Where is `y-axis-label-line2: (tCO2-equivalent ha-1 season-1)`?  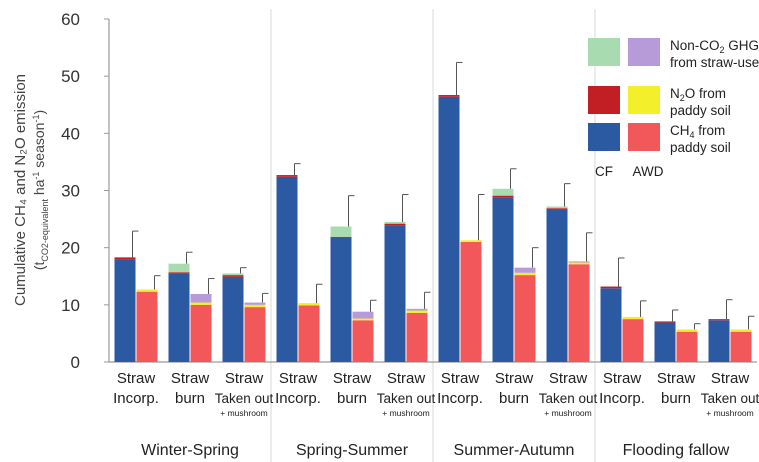 y-axis-label-line2: (tCO2-equivalent ha-1 season-1) is located at coordinates (40, 190).